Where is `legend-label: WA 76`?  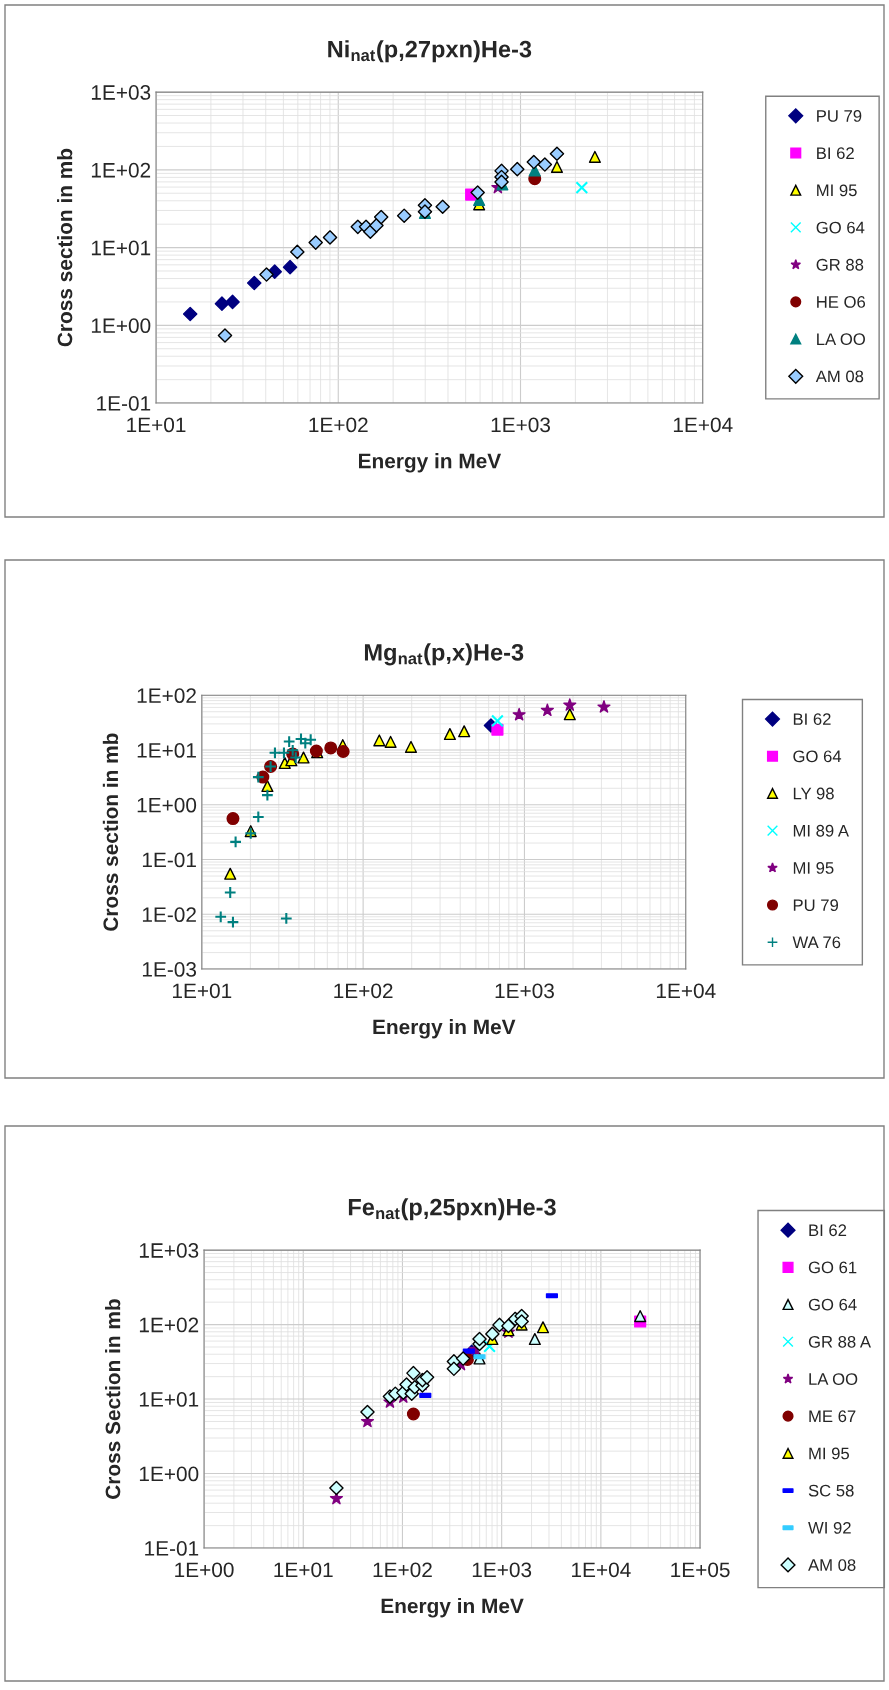
legend-label: WA 76 is located at coordinates (816, 942).